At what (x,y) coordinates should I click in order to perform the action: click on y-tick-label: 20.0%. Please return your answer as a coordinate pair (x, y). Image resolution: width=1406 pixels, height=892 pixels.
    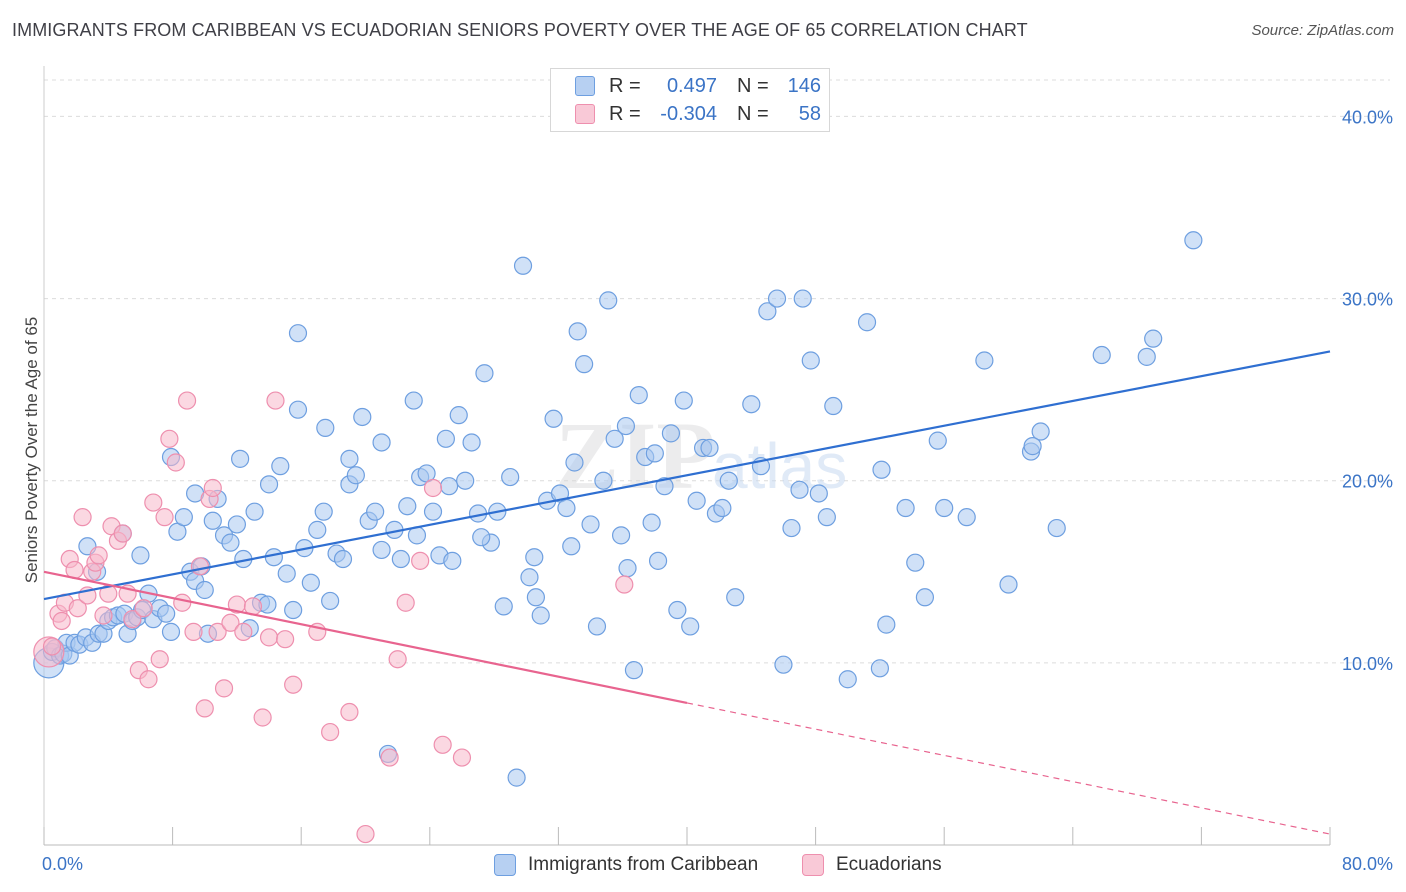
    Looking at the image, I should click on (1367, 482).